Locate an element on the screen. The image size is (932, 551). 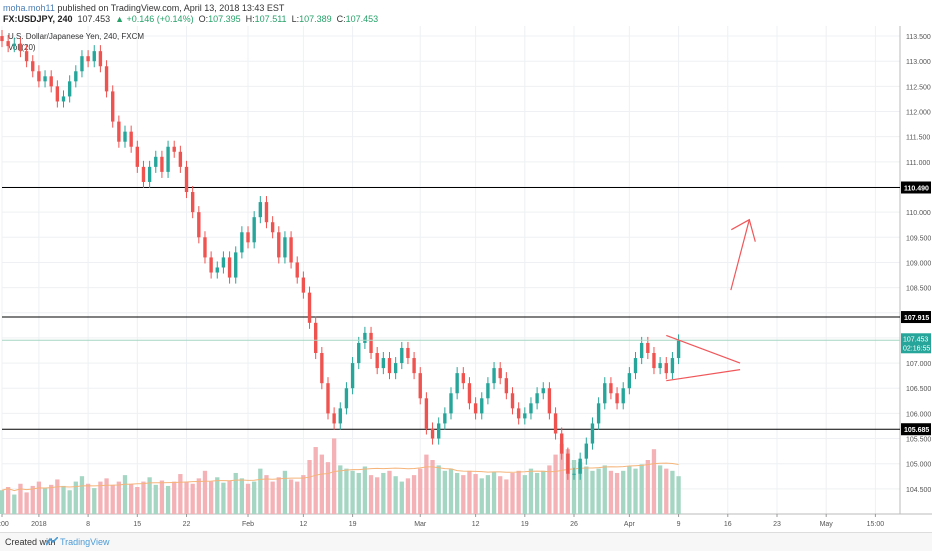
x-tick-label: 26 is located at coordinates (574, 524).